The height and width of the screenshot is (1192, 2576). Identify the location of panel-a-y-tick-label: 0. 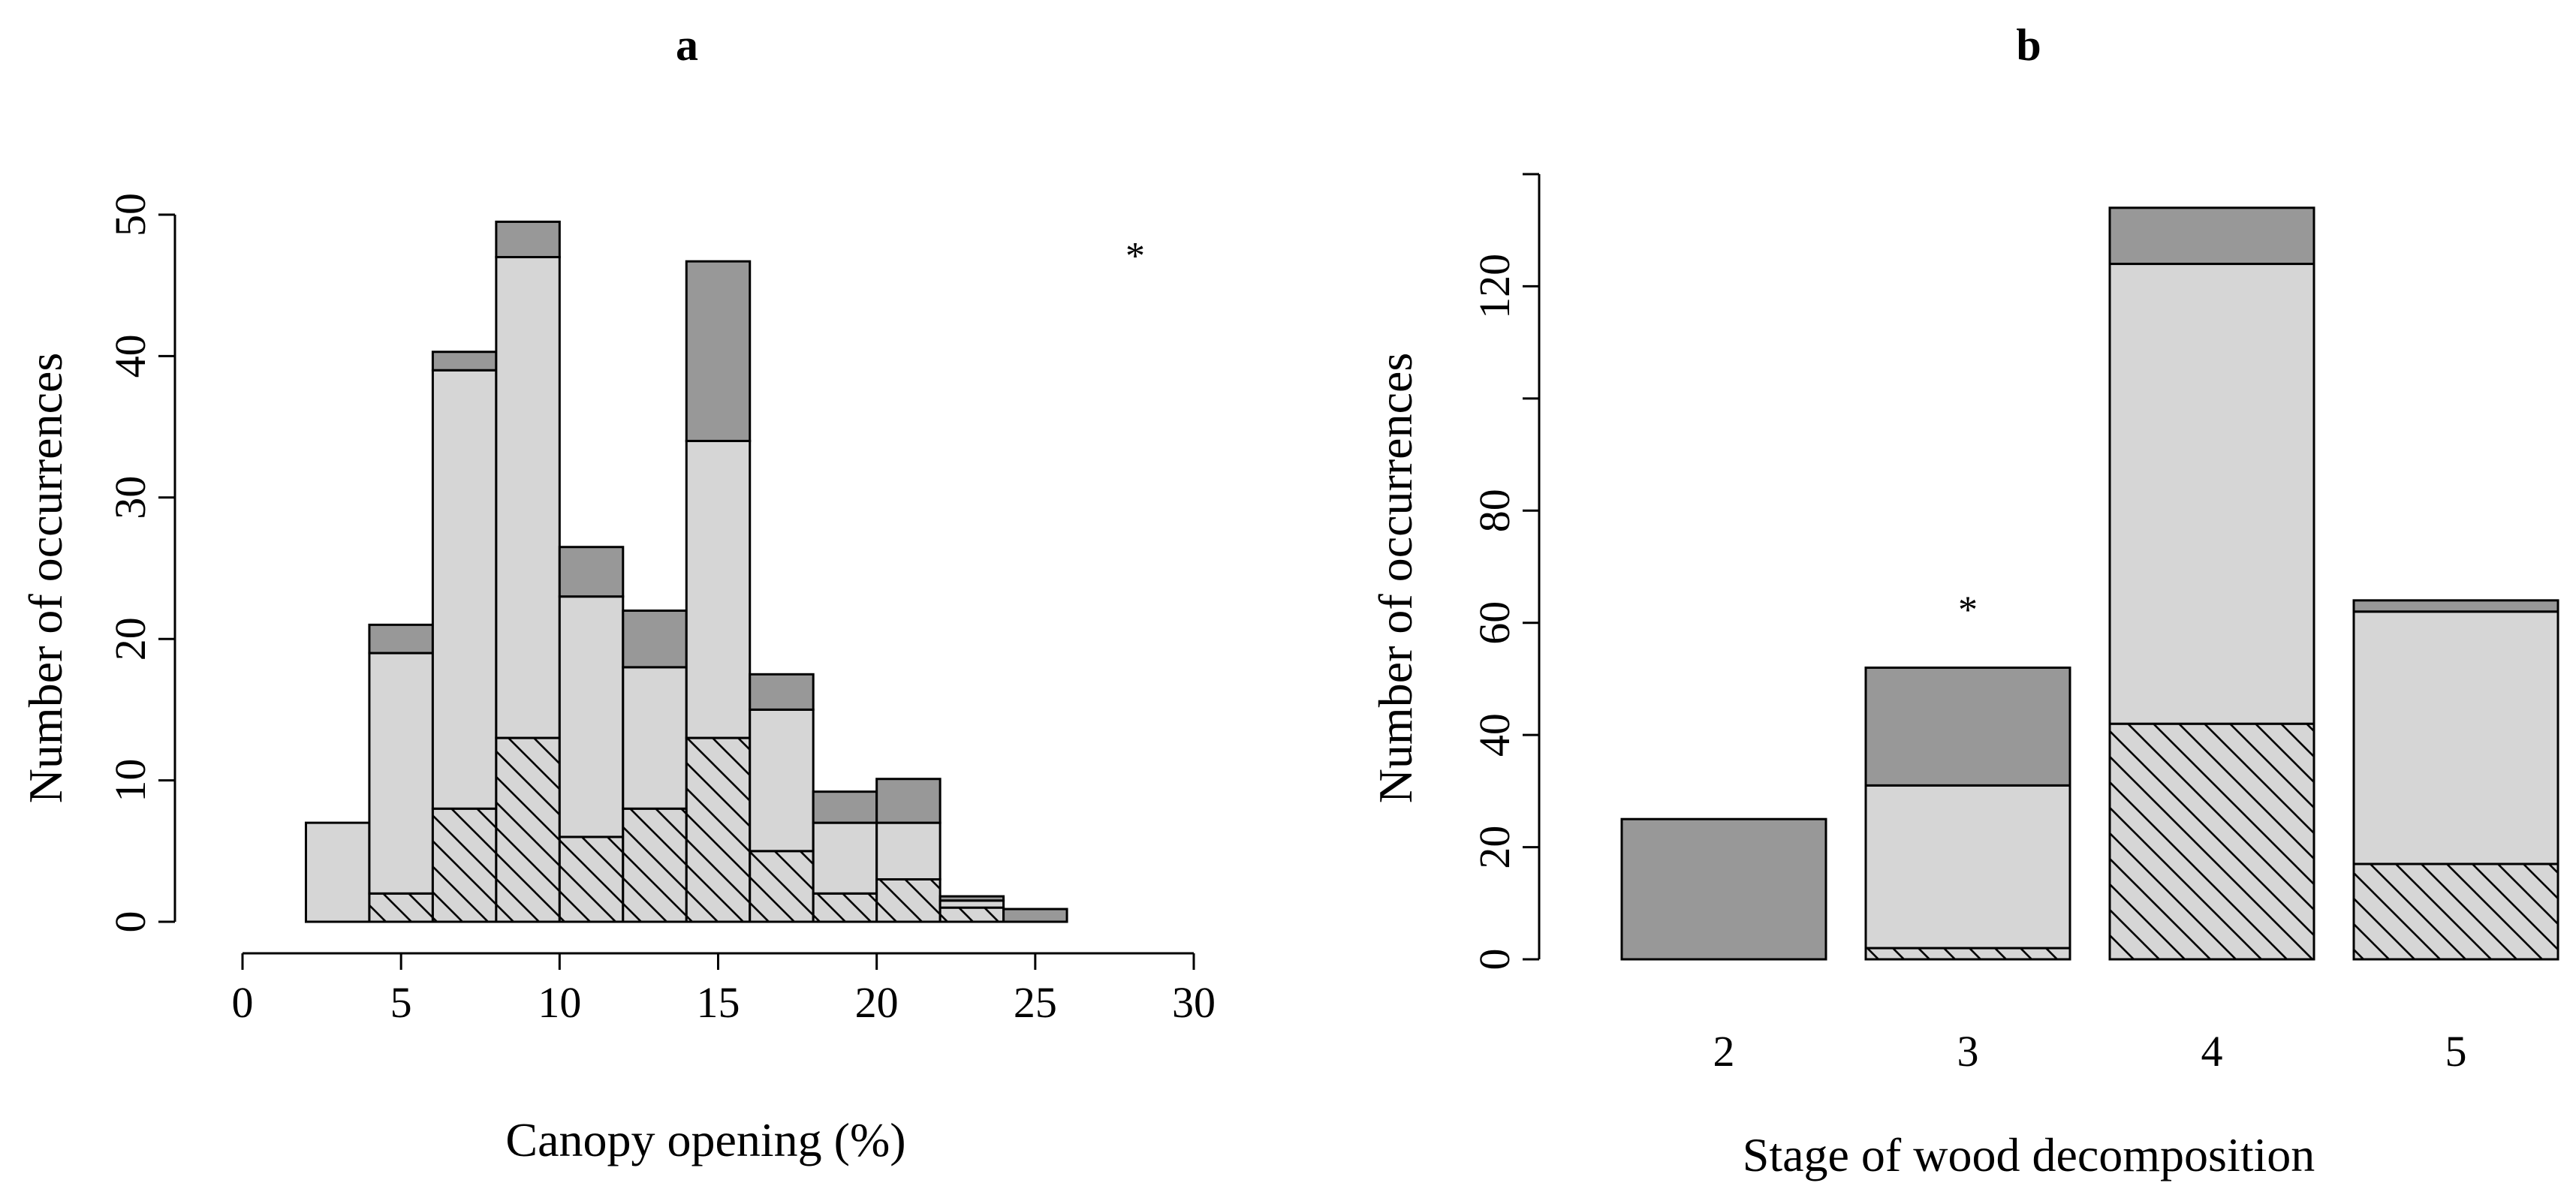
(130, 922).